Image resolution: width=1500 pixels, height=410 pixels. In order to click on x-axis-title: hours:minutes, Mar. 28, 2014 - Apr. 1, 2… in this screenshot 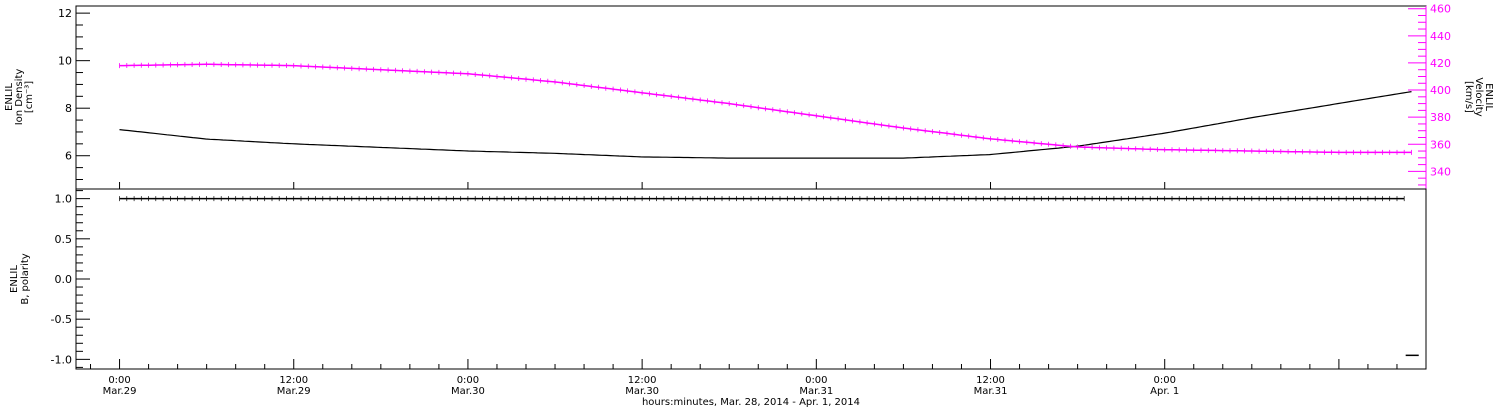, I will do `click(751, 402)`.